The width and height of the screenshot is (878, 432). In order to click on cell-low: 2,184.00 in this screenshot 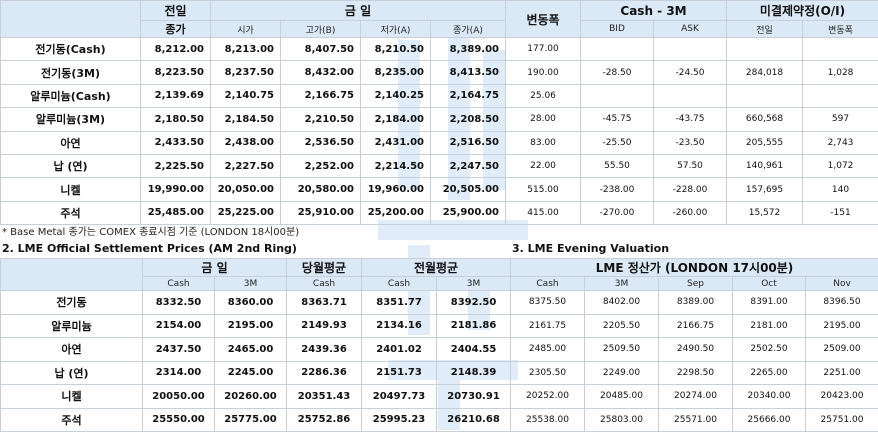, I will do `click(396, 119)`.